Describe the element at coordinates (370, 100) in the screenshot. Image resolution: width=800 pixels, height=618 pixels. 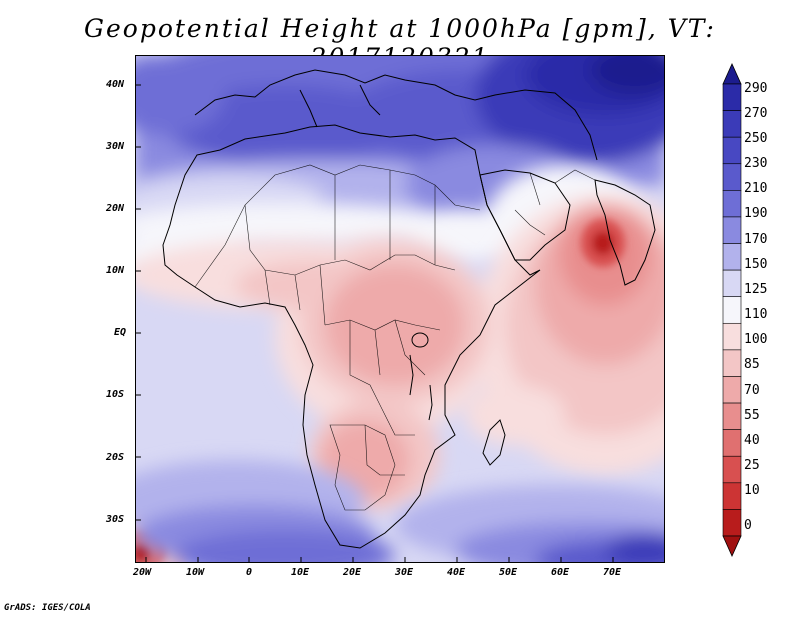
I see `greece-coast` at that location.